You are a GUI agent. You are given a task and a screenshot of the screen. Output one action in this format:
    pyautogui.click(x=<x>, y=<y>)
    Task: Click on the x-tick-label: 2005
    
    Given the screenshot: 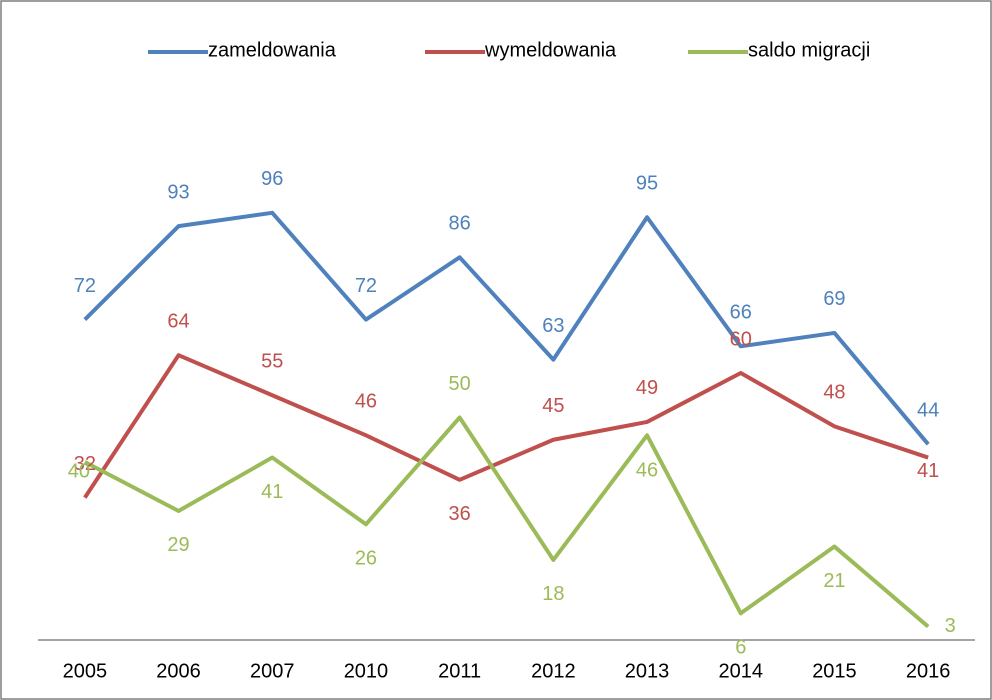 What is the action you would take?
    pyautogui.click(x=85, y=671)
    